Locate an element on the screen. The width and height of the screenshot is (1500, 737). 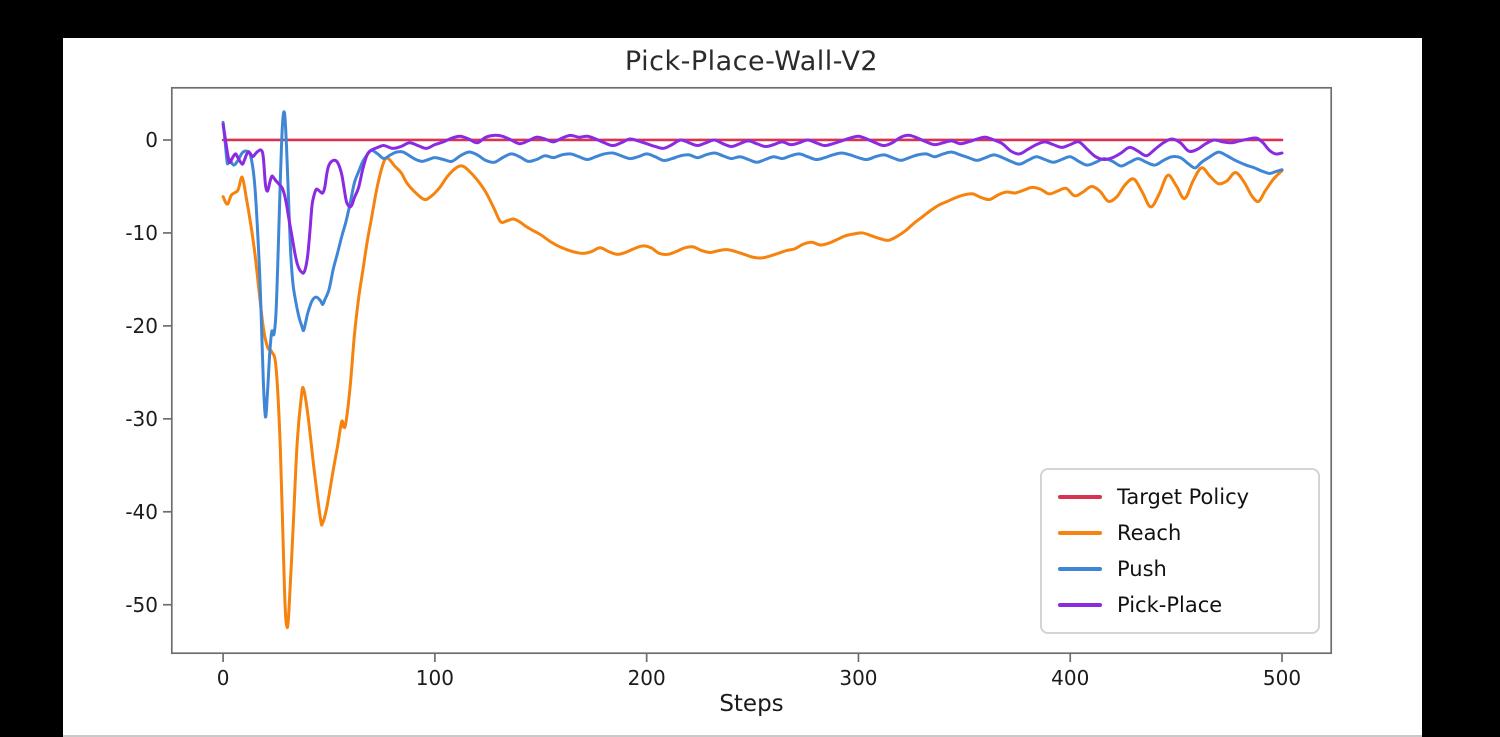
legend-item: Push is located at coordinates (1183, 569).